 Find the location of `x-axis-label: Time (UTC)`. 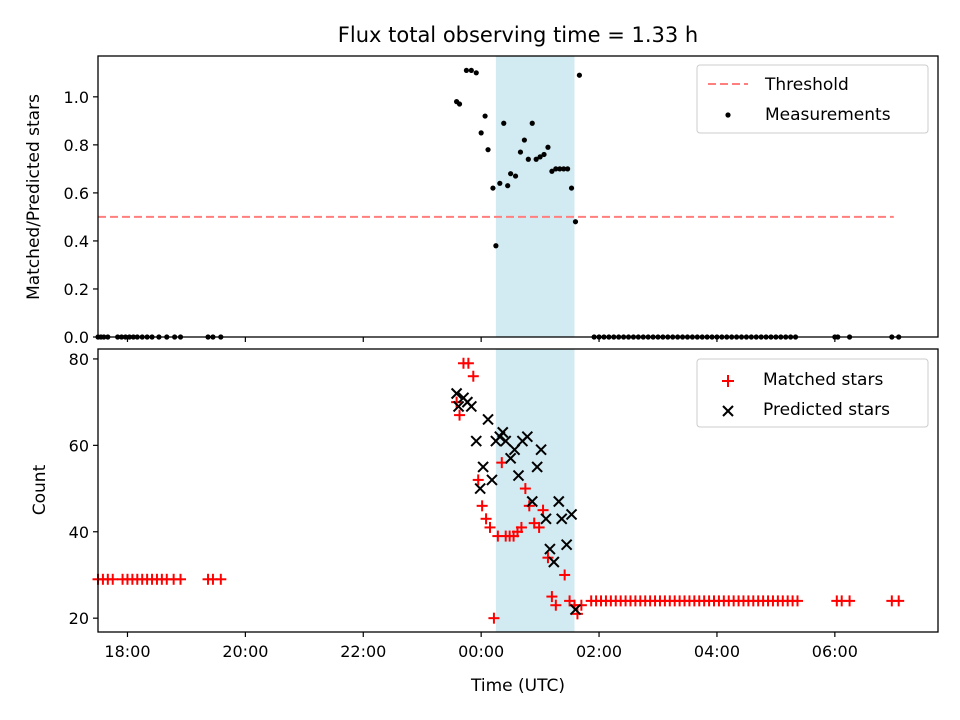

x-axis-label: Time (UTC) is located at coordinates (517, 686).